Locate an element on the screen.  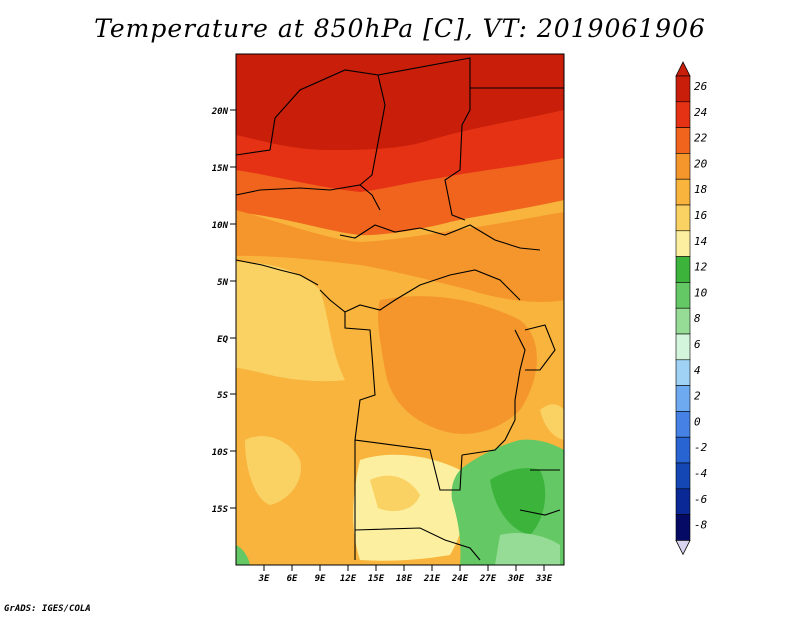
colorbar-label: -8 is located at coordinates (701, 525).